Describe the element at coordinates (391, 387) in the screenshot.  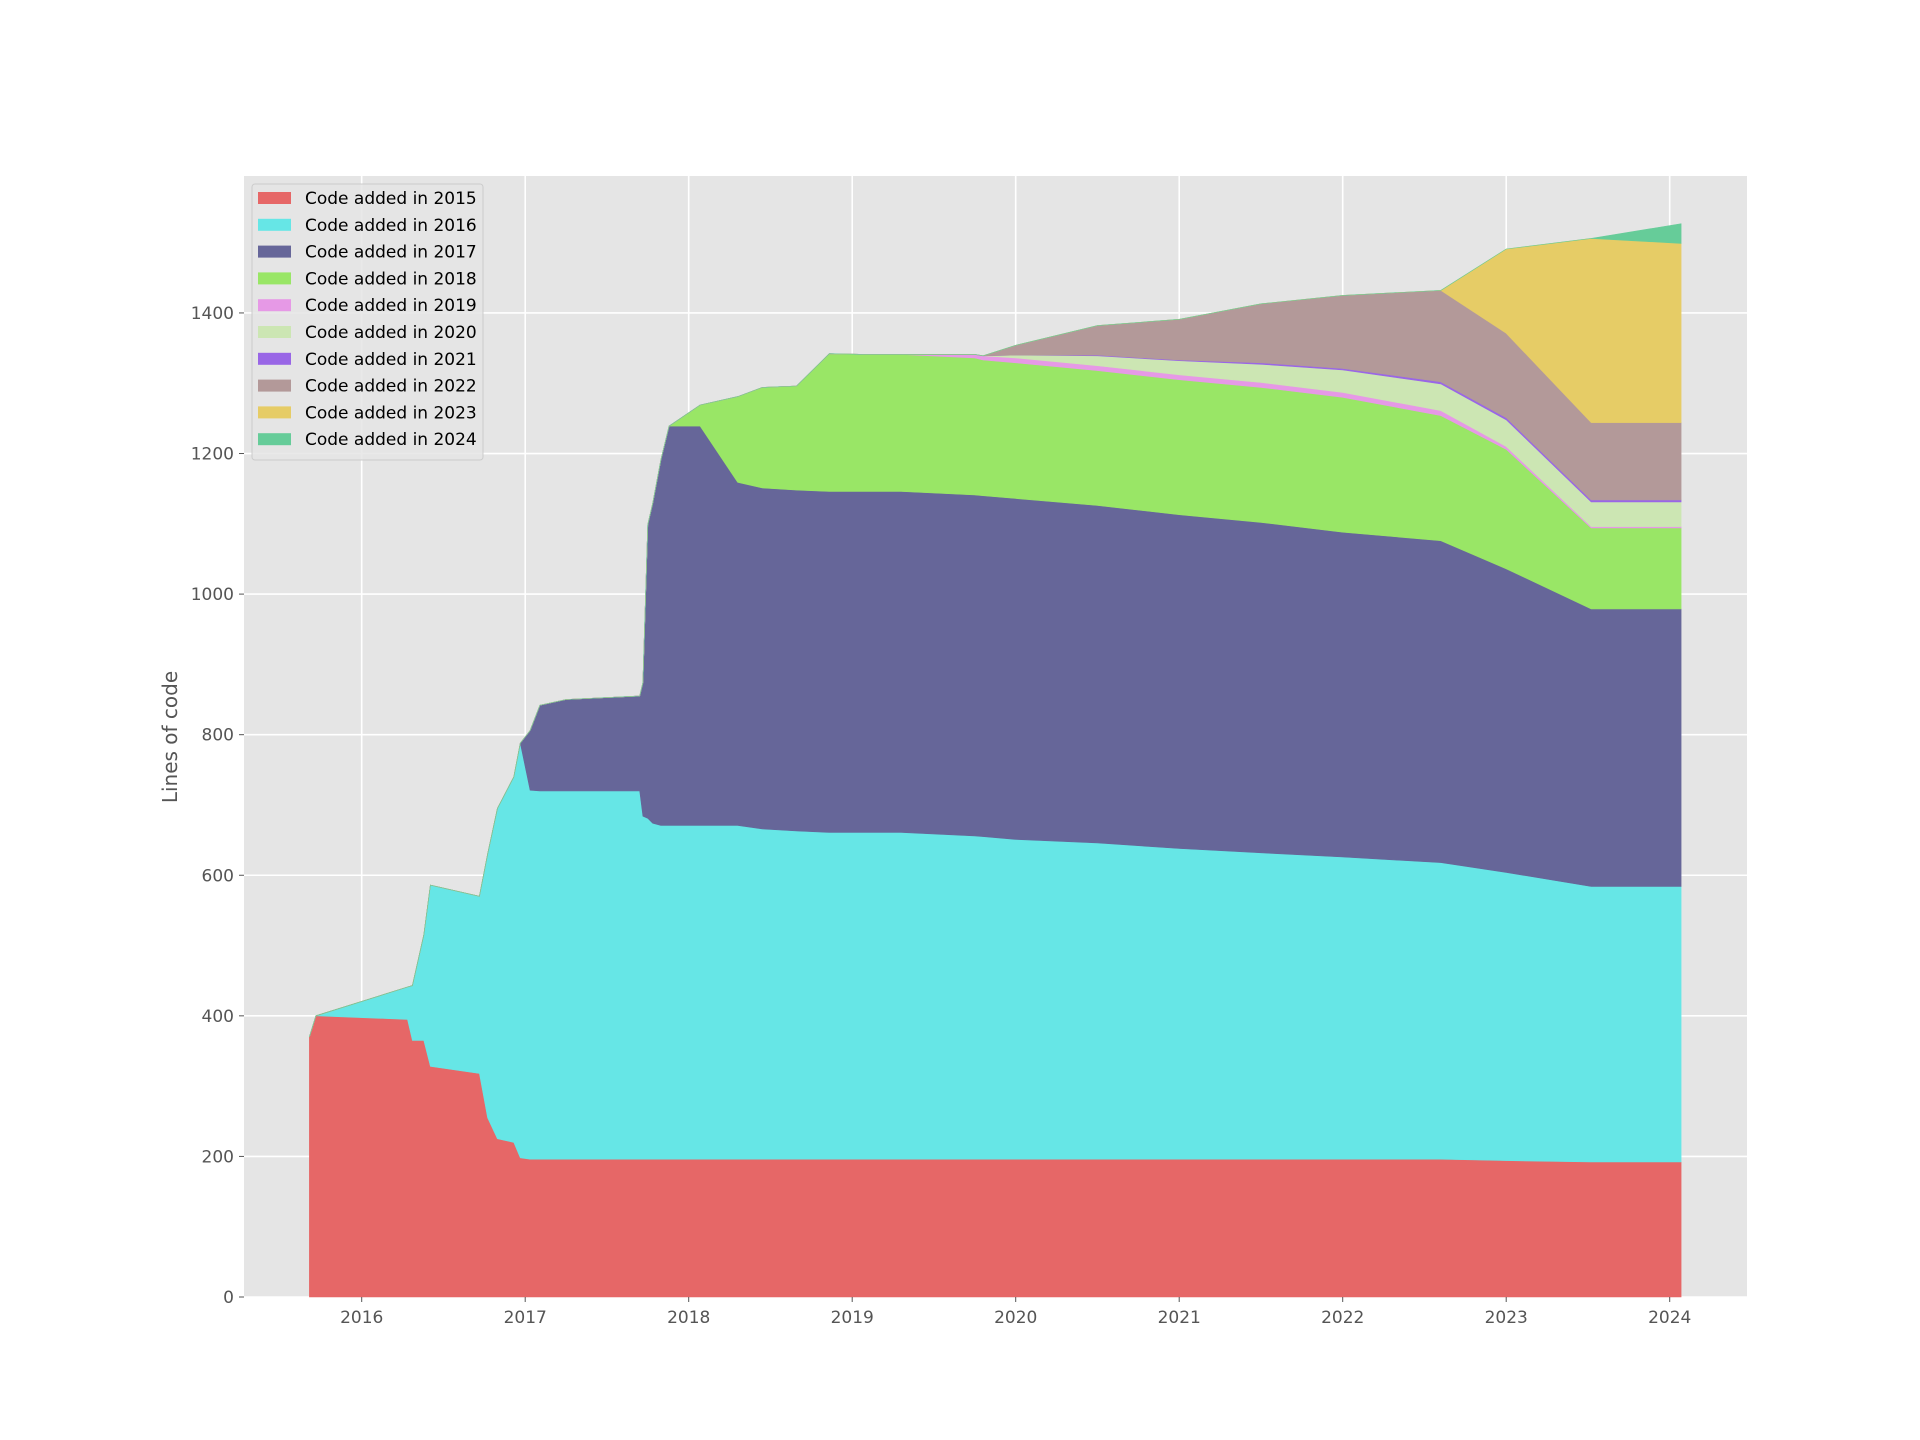
I see `legend-label: Code added in 2022` at that location.